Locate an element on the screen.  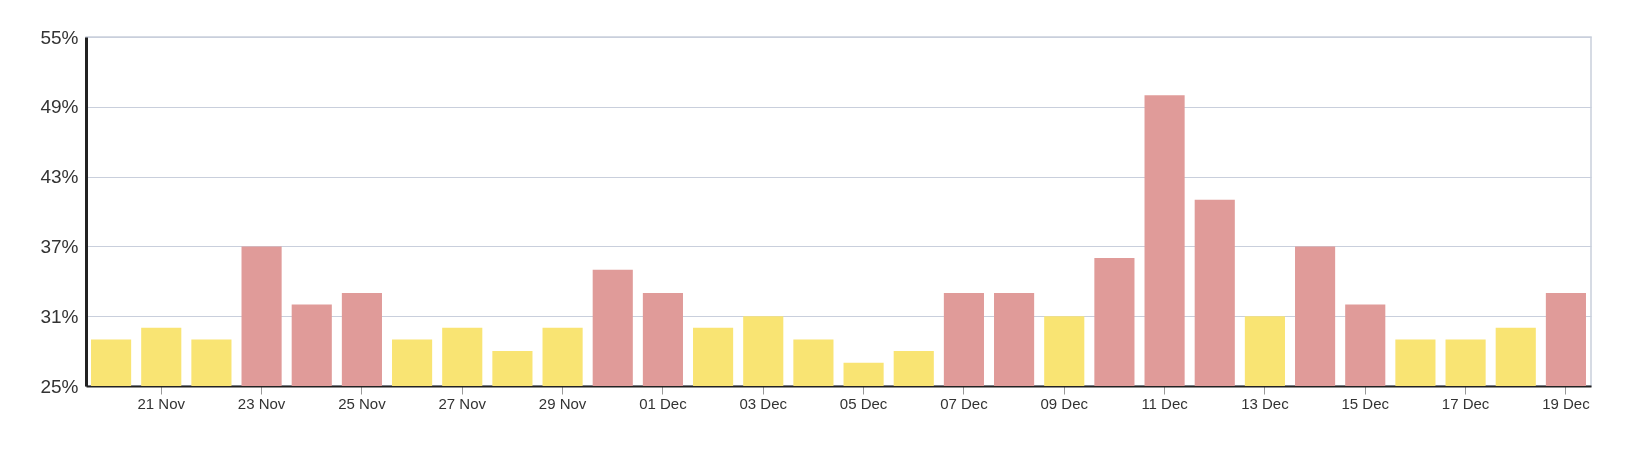
x-tick-label: 07 Dec is located at coordinates (964, 403).